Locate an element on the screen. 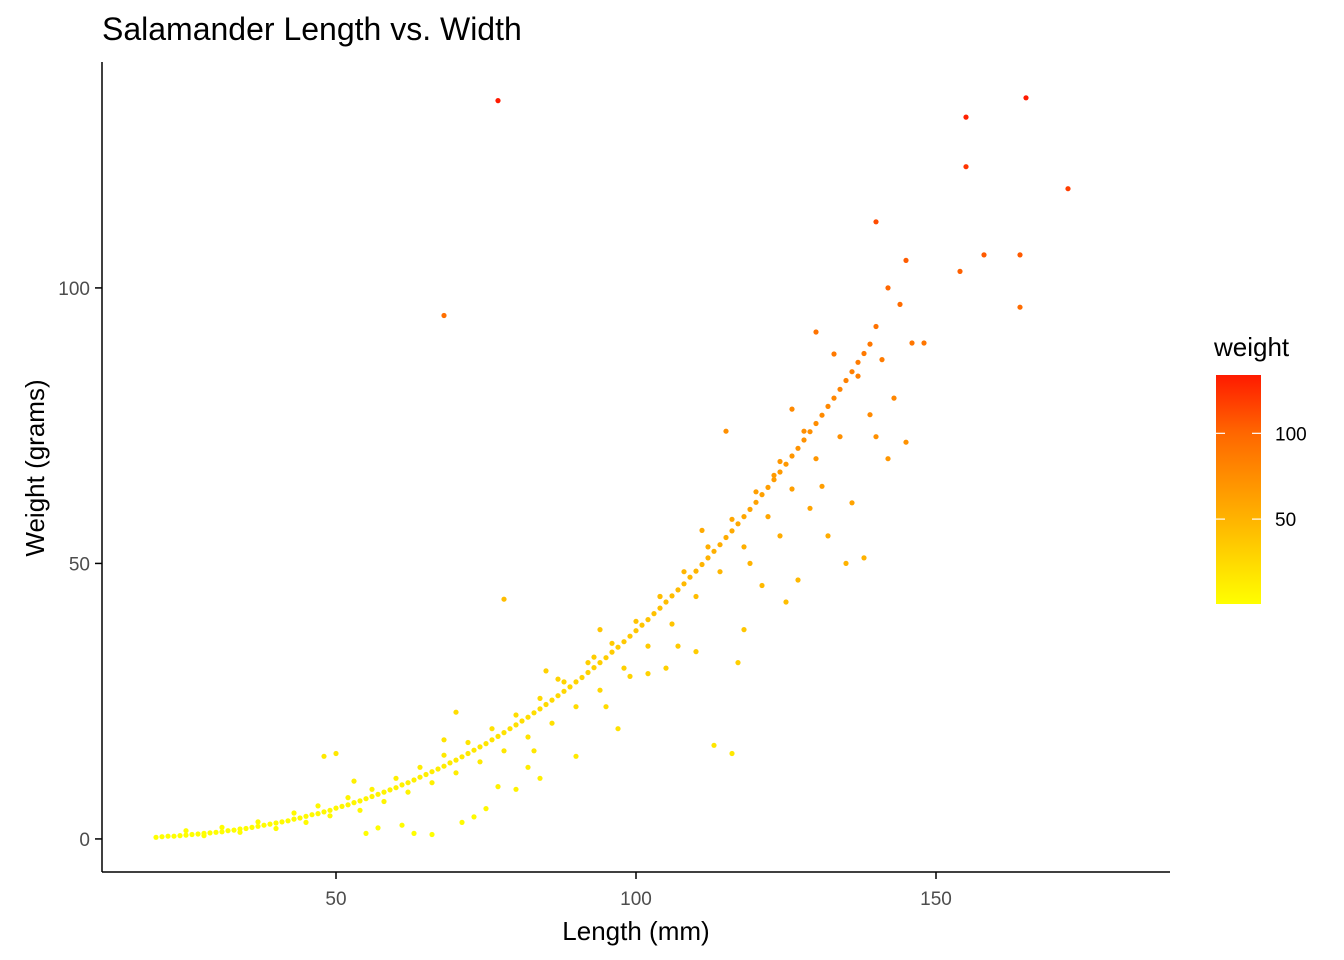 The image size is (1344, 960). y-tick-label: 100 is located at coordinates (74, 289).